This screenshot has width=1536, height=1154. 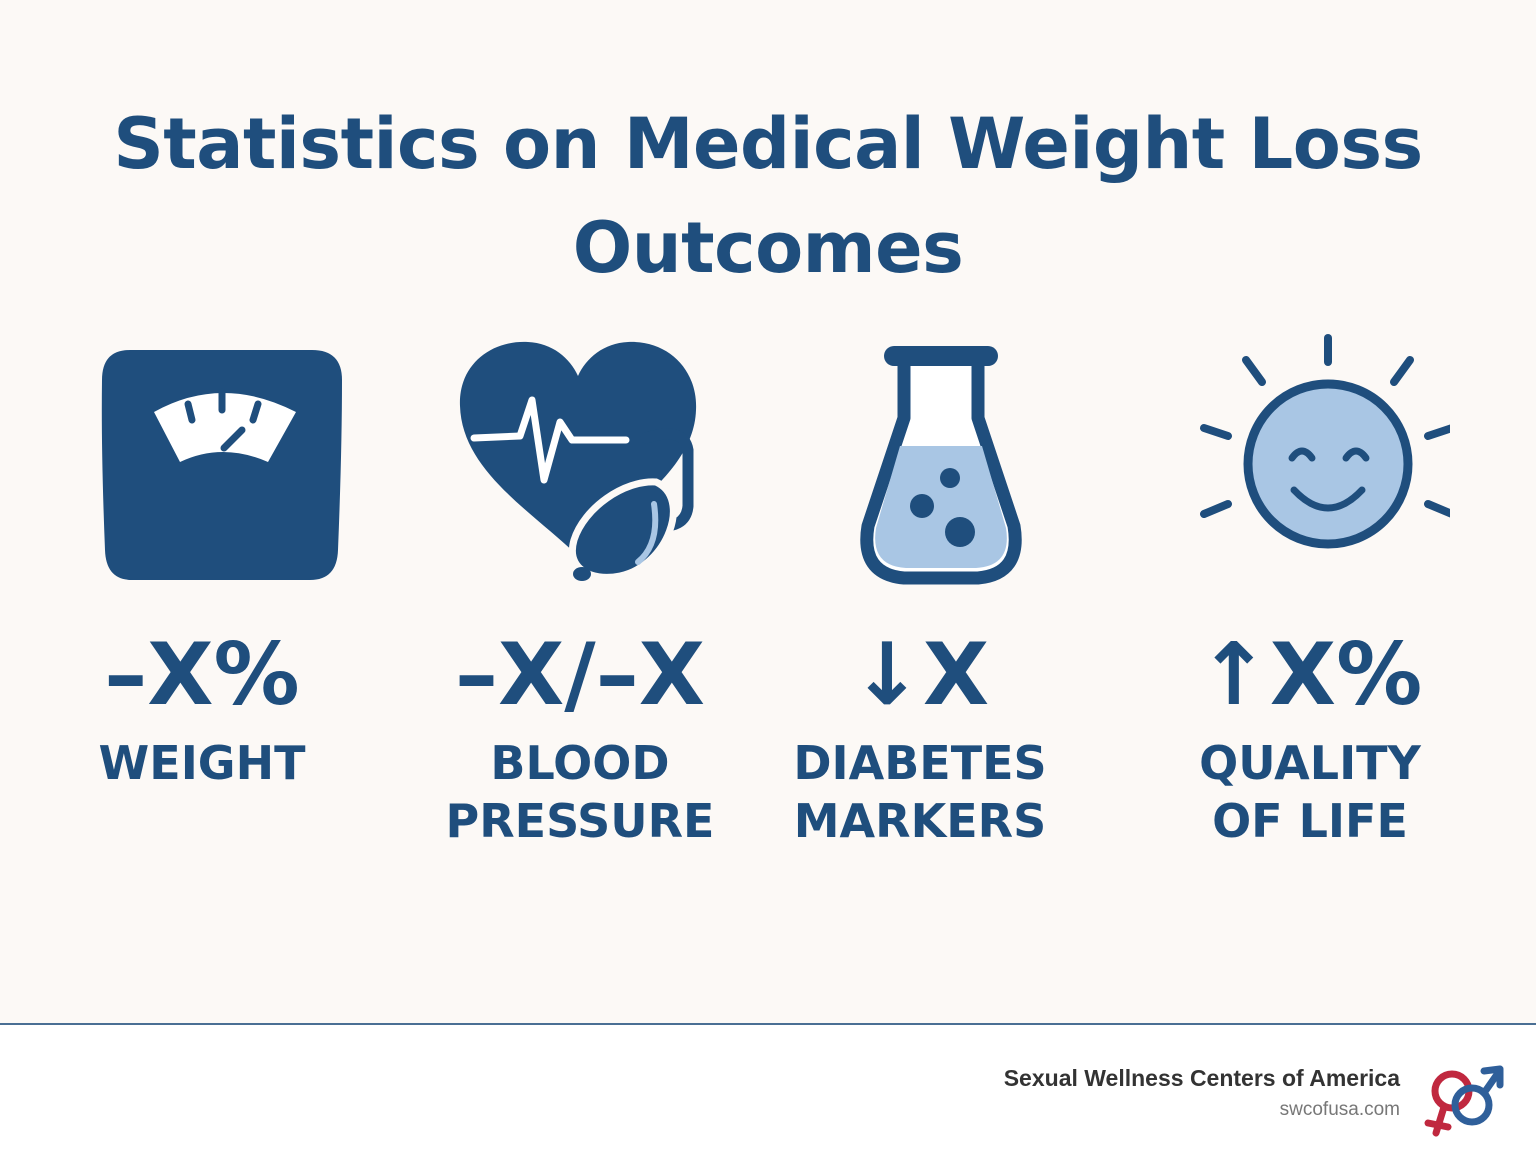 I want to click on stat-value: ↑X%, so click(x=1310, y=675).